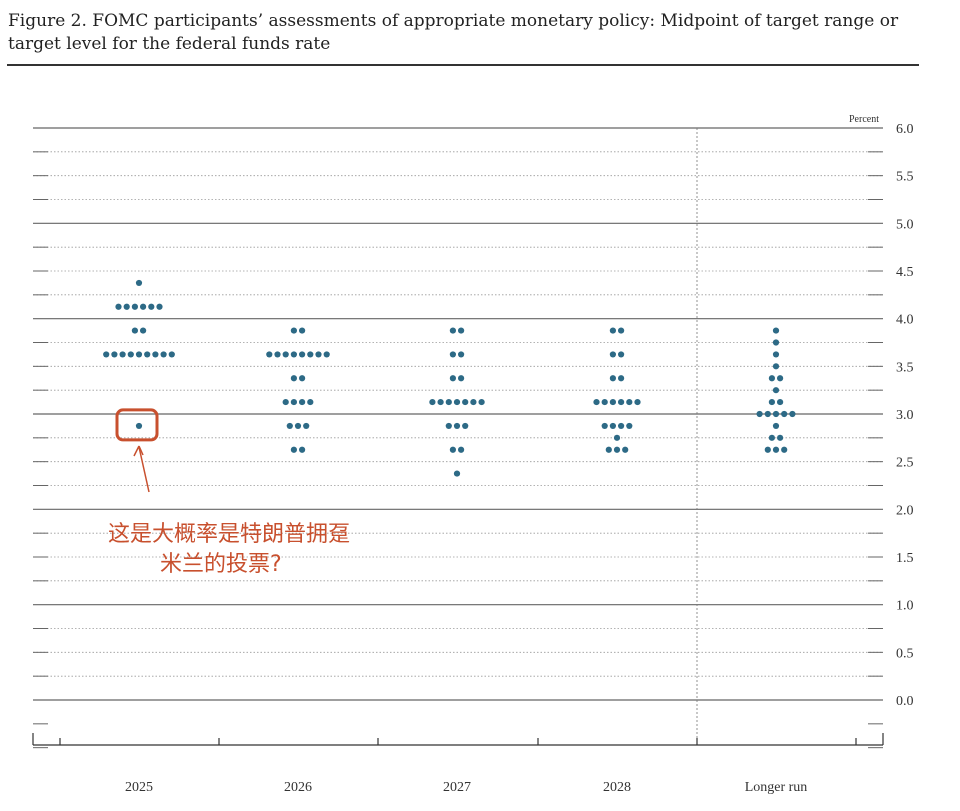 This screenshot has height=811, width=960. What do you see at coordinates (298, 787) in the screenshot?
I see `x-tick-label: 2026` at bounding box center [298, 787].